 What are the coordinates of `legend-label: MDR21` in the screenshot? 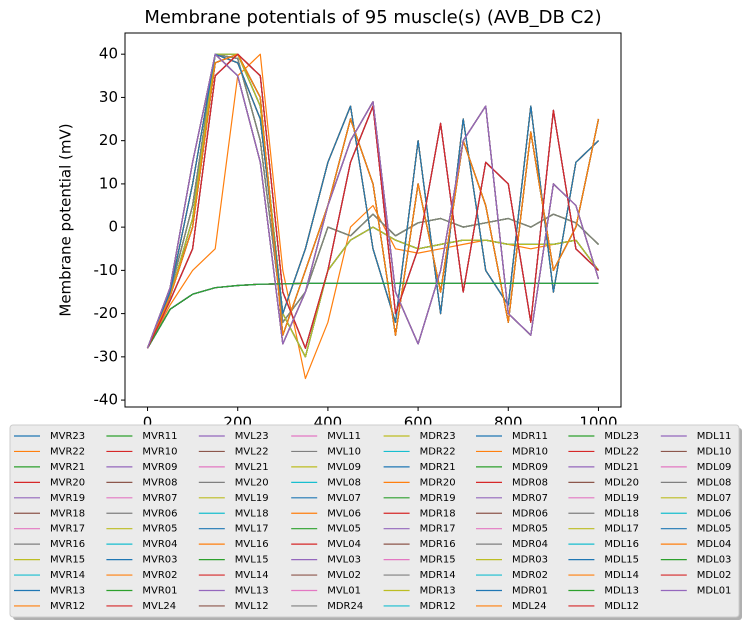 It's located at (438, 467).